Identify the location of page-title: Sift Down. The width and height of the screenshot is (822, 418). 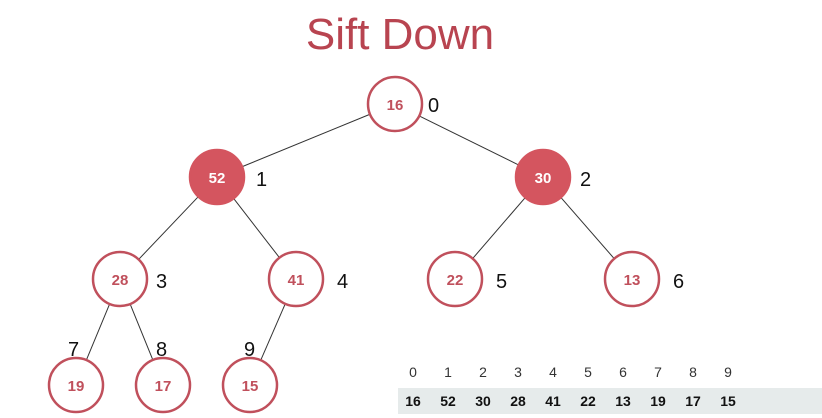
(400, 34).